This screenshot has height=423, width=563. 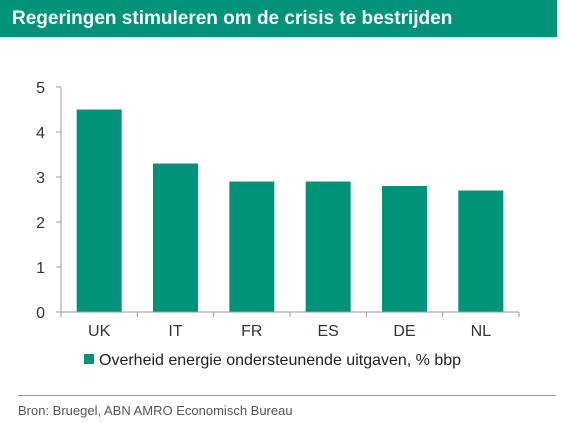 I want to click on bar-fr, so click(x=252, y=246).